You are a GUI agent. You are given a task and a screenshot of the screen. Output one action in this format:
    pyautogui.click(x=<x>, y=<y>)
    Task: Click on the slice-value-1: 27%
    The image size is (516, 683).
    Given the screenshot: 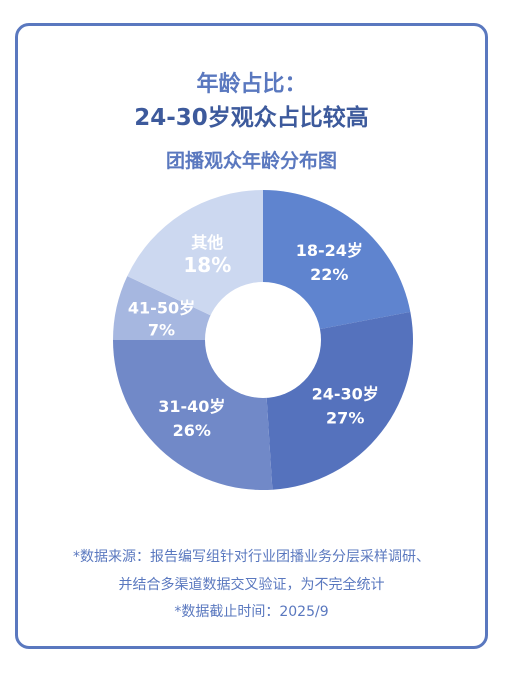 What is the action you would take?
    pyautogui.click(x=345, y=418)
    